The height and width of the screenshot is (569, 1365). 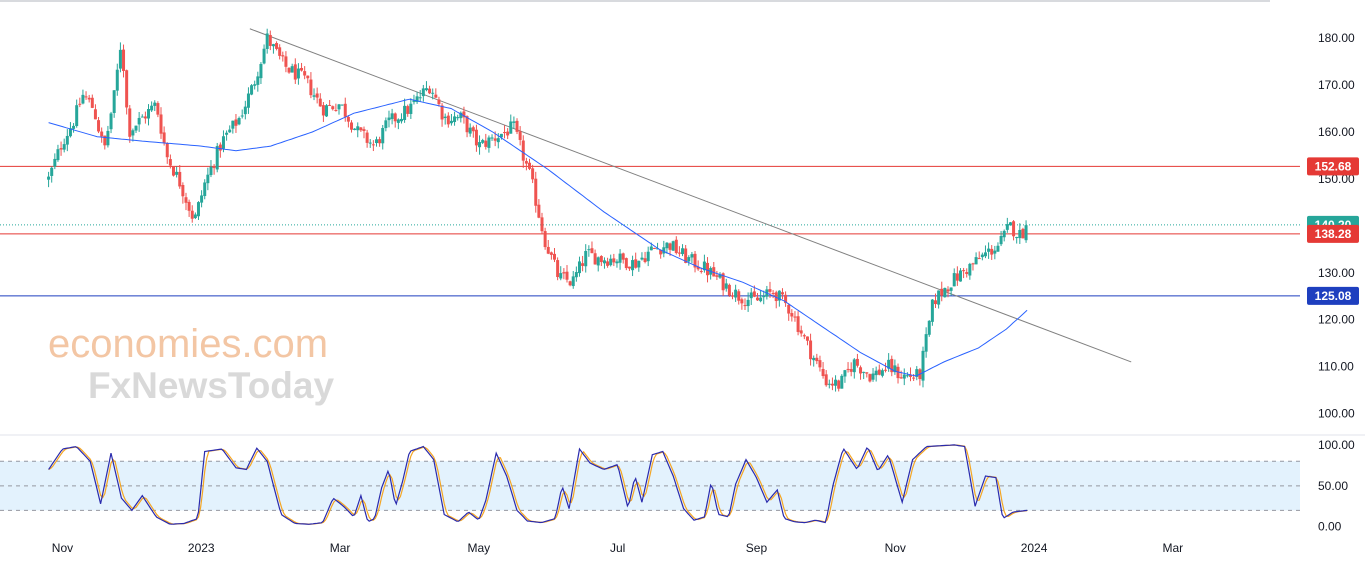 I want to click on level-badge-bg, so click(x=1333, y=295).